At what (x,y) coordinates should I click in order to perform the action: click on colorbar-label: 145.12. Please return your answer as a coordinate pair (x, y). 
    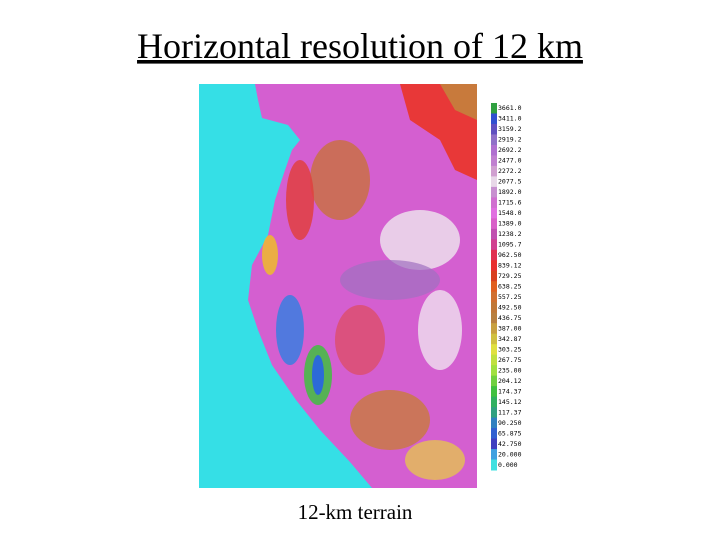
    Looking at the image, I should click on (510, 402).